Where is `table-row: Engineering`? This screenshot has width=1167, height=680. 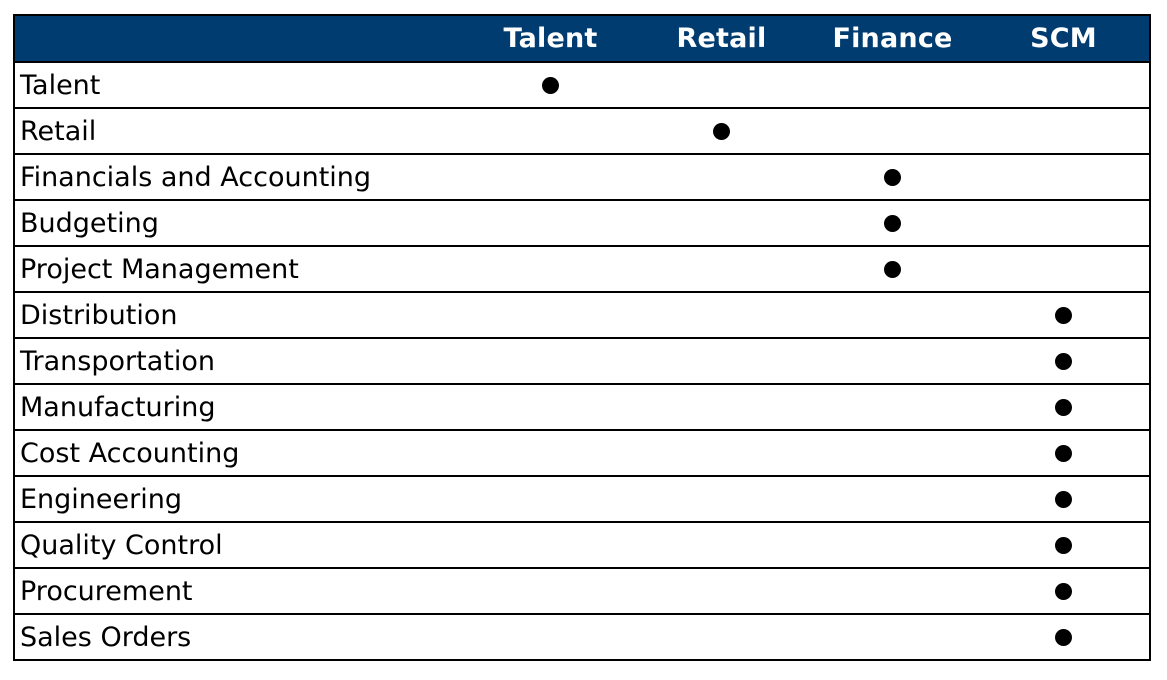
table-row: Engineering is located at coordinates (582, 500).